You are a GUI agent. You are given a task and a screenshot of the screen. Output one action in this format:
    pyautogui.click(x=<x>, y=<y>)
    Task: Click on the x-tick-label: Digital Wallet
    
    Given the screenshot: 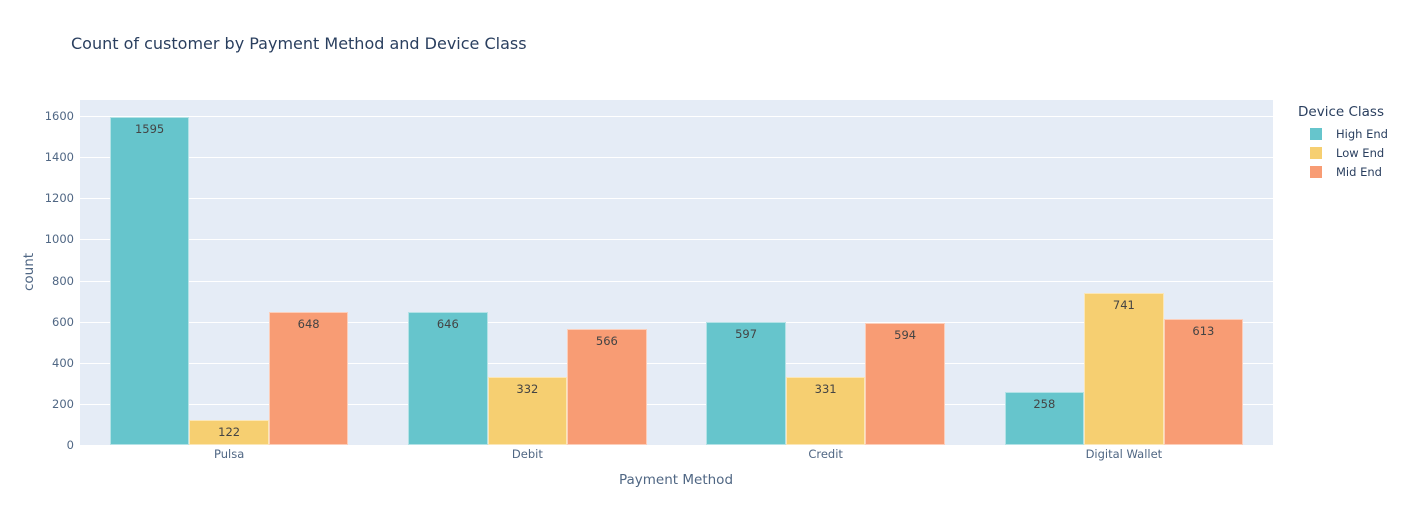 What is the action you would take?
    pyautogui.click(x=1124, y=454)
    